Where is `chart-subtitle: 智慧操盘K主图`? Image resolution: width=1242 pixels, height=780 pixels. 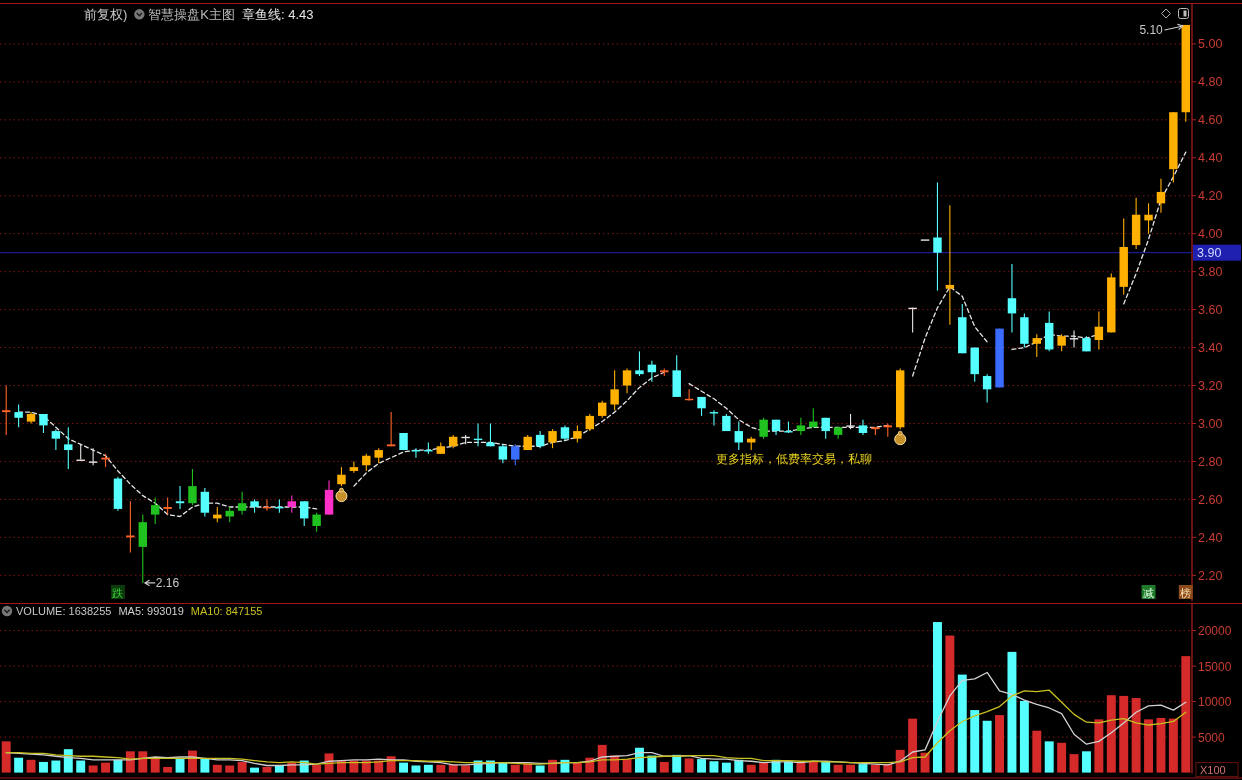 chart-subtitle: 智慧操盘K主图 is located at coordinates (192, 14).